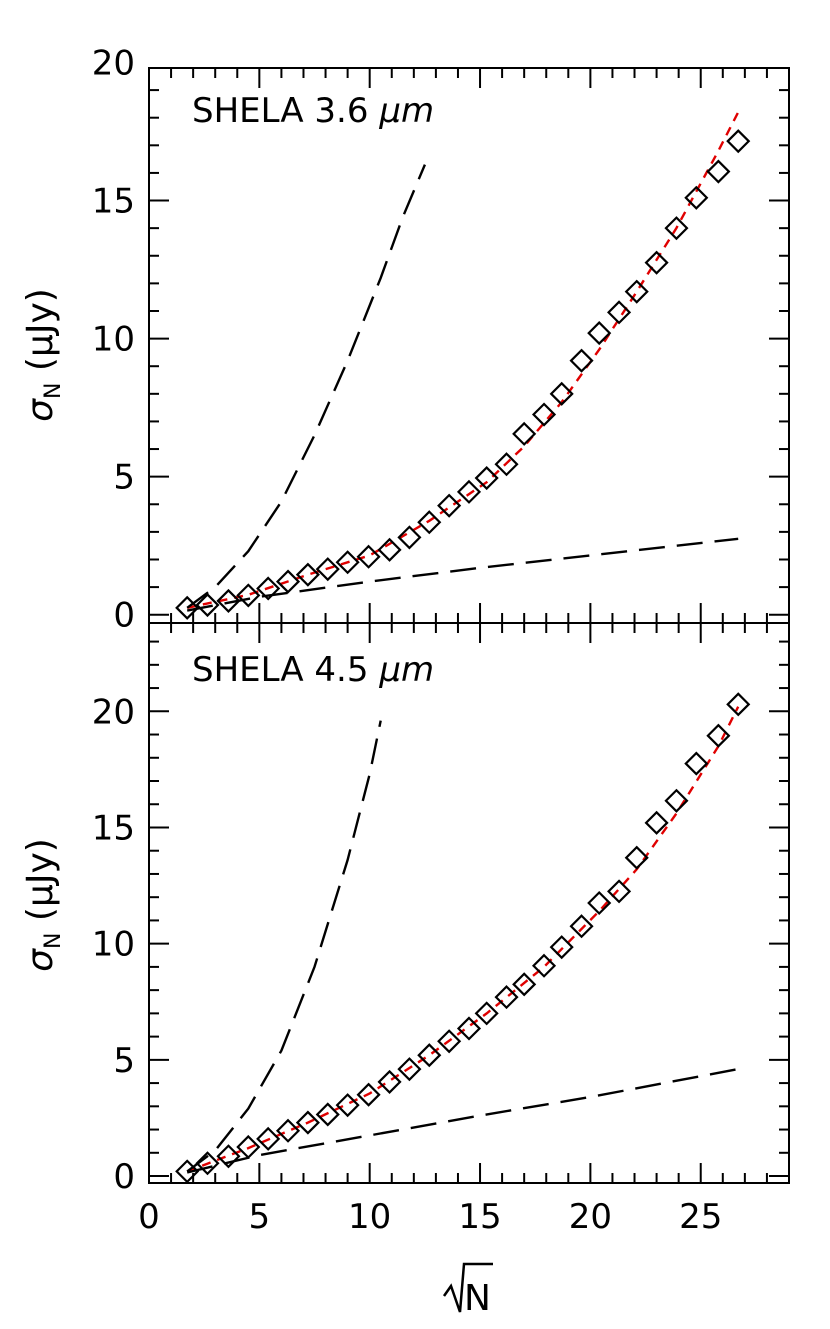  I want to click on x-tick-label: 15, so click(479, 1217).